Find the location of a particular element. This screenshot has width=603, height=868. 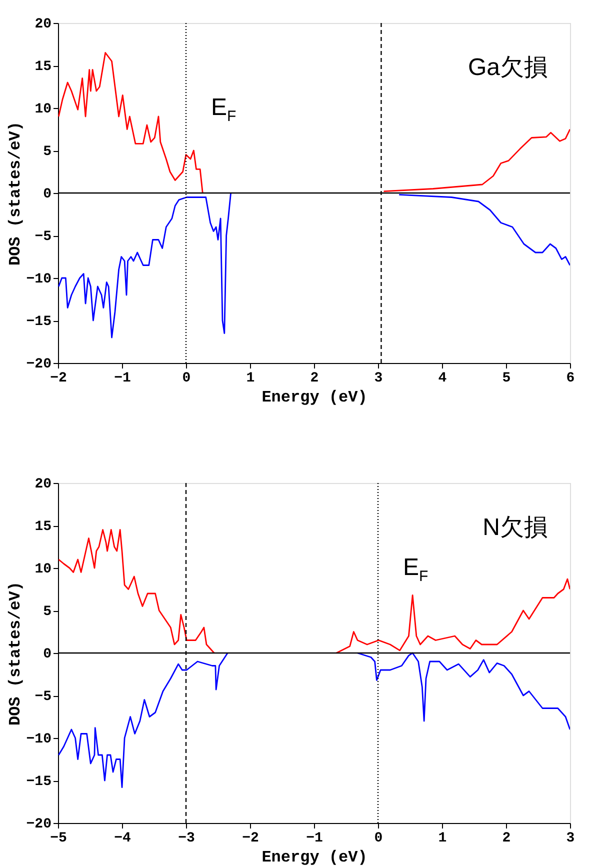

x-tick-label: −3 is located at coordinates (186, 838).